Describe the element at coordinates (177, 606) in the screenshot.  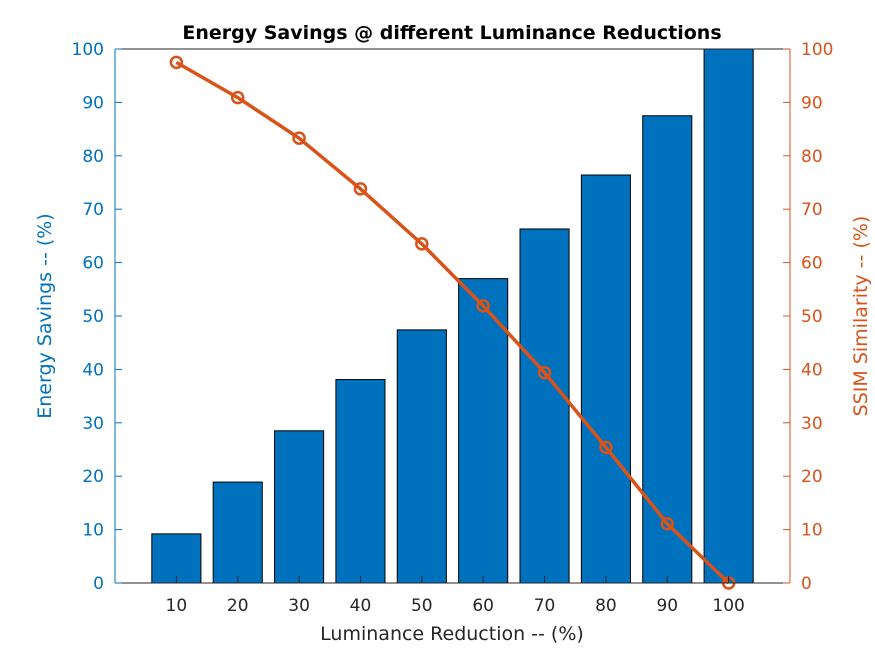
I see `x-tick-label: 10` at that location.